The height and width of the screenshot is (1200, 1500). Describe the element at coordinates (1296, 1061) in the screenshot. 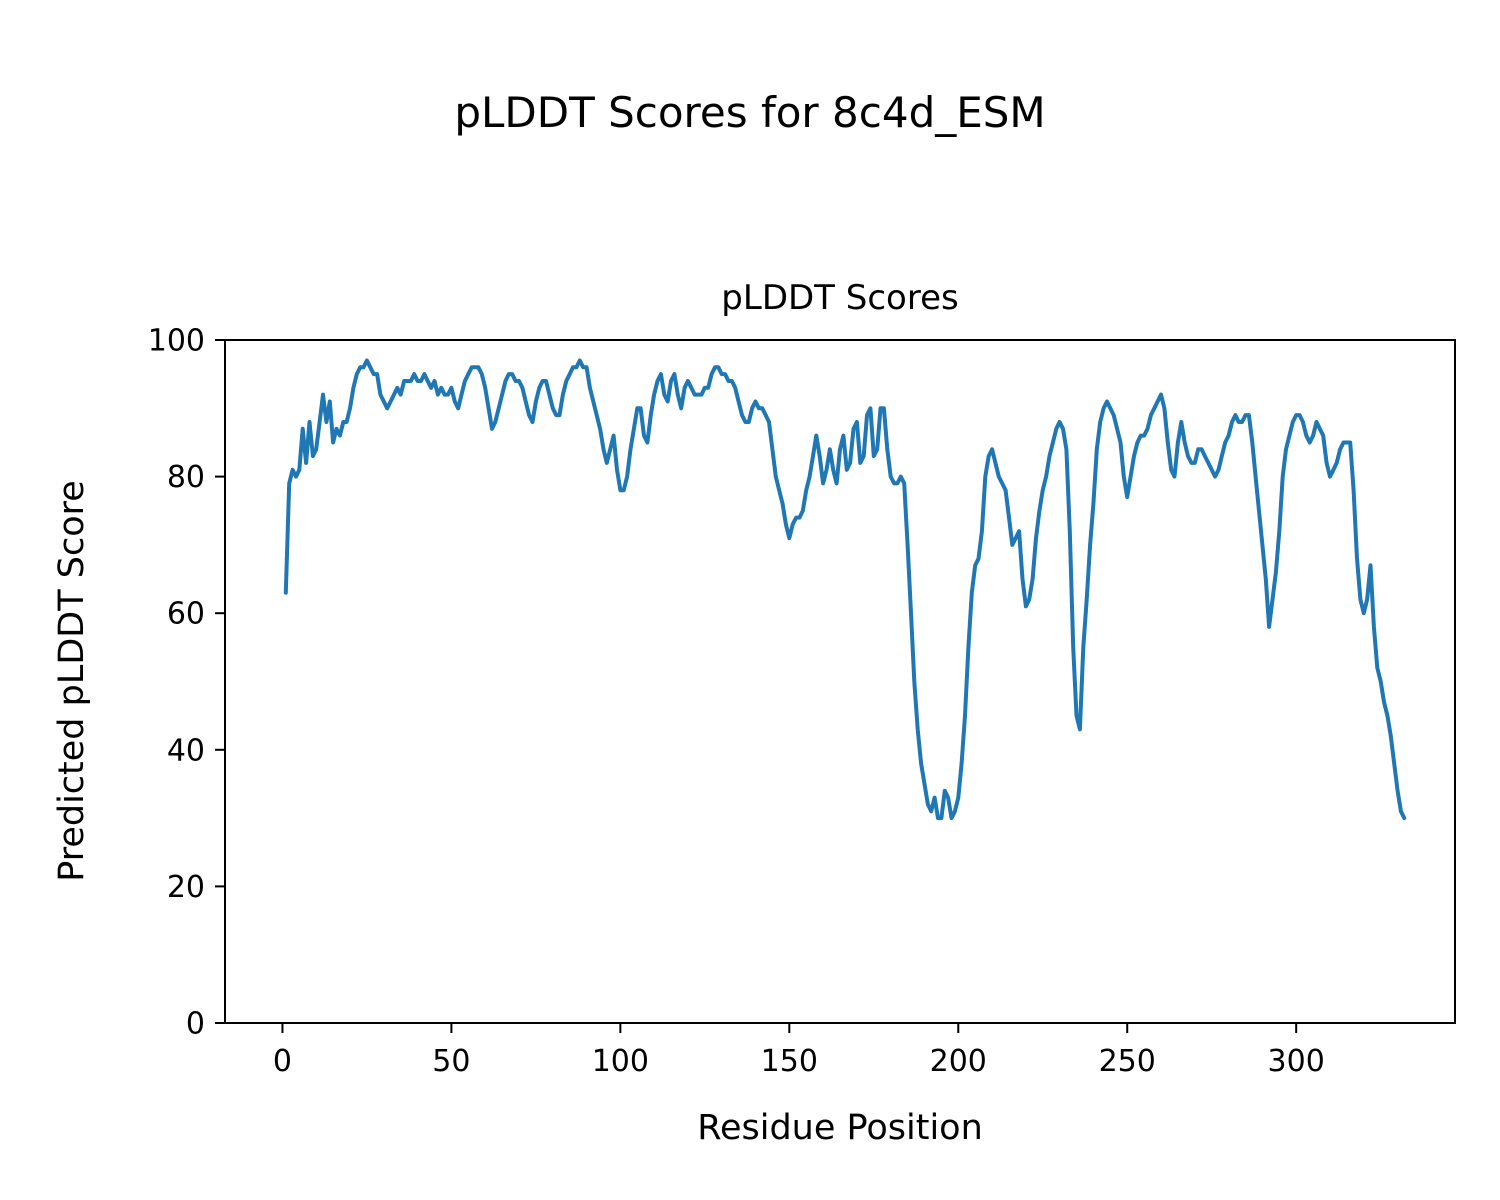

I see `x-tick-label: 300` at that location.